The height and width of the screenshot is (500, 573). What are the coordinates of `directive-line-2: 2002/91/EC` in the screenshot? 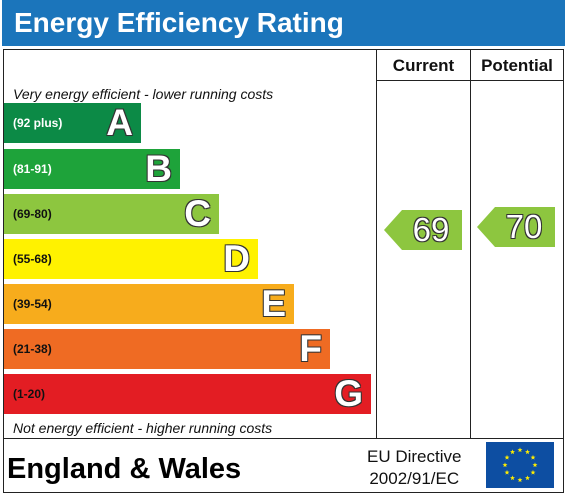 It's located at (414, 478).